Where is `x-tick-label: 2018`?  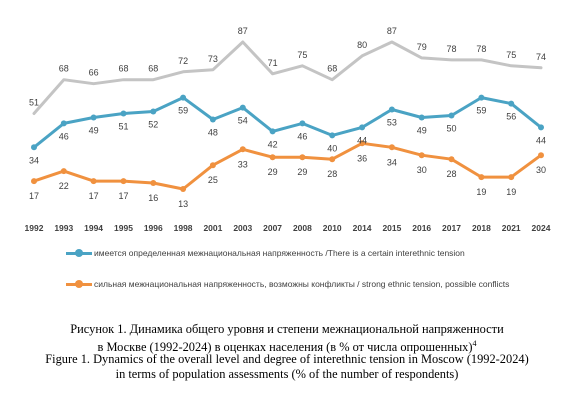 x-tick-label: 2018 is located at coordinates (481, 228).